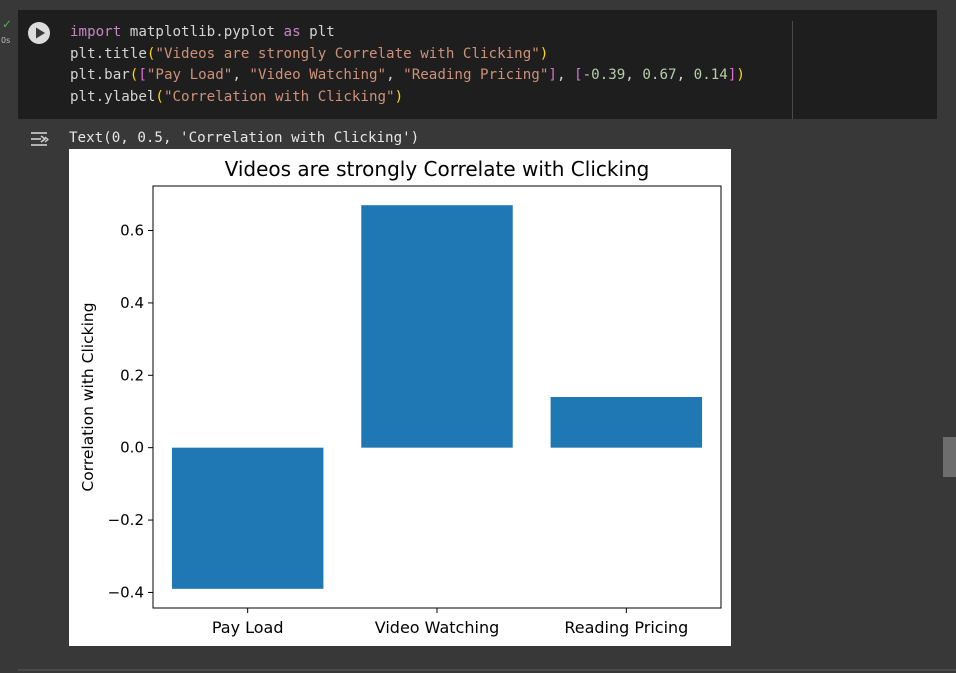 The image size is (956, 673). What do you see at coordinates (88, 396) in the screenshot?
I see `y-axis-label: Correlation with Clicking` at bounding box center [88, 396].